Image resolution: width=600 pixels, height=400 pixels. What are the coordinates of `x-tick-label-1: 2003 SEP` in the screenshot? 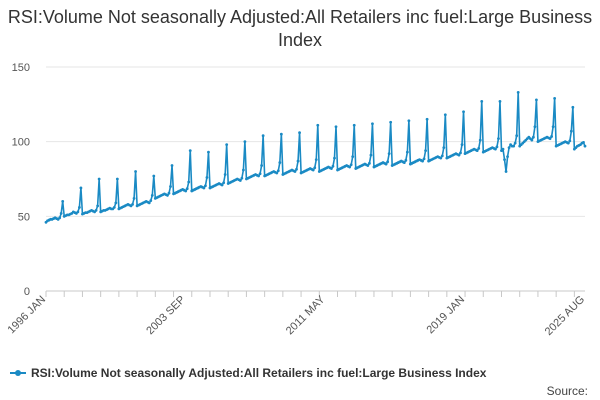 It's located at (166, 316).